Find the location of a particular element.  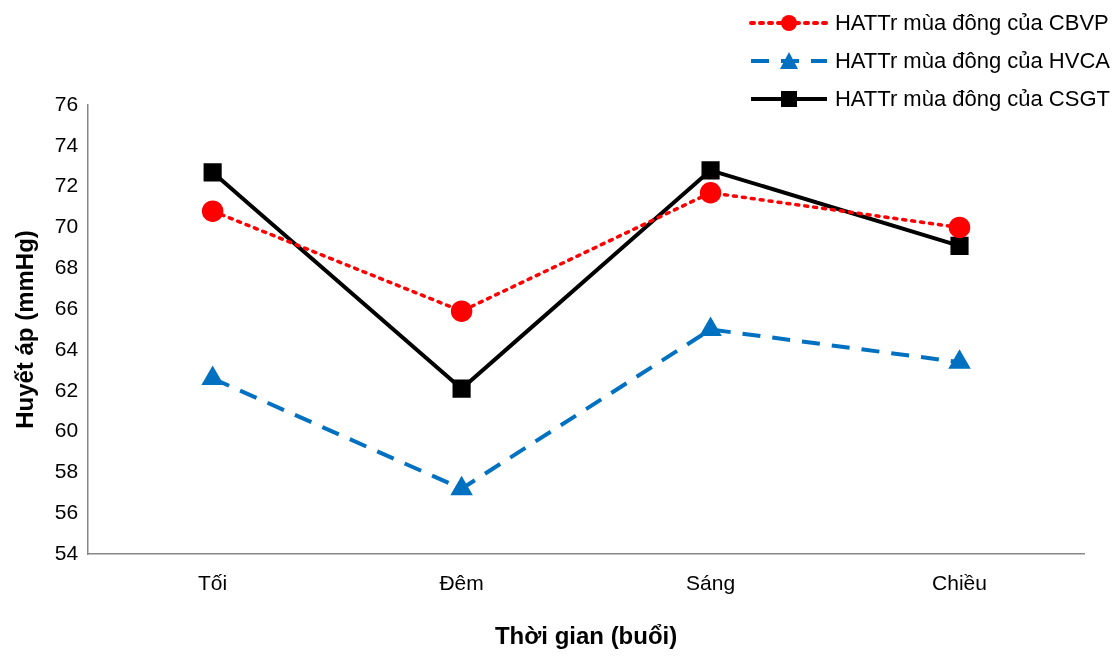

x-tick-label: Đêm is located at coordinates (461, 583).